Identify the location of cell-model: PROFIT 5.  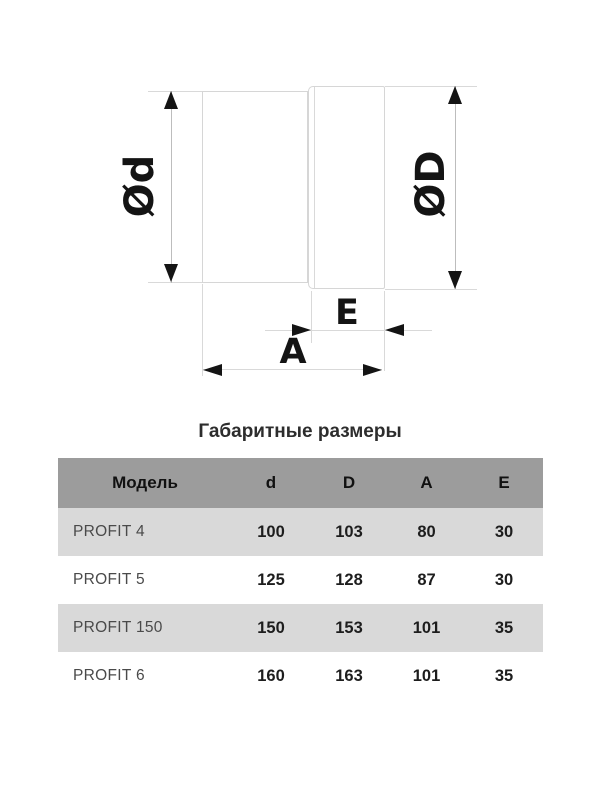
(109, 579).